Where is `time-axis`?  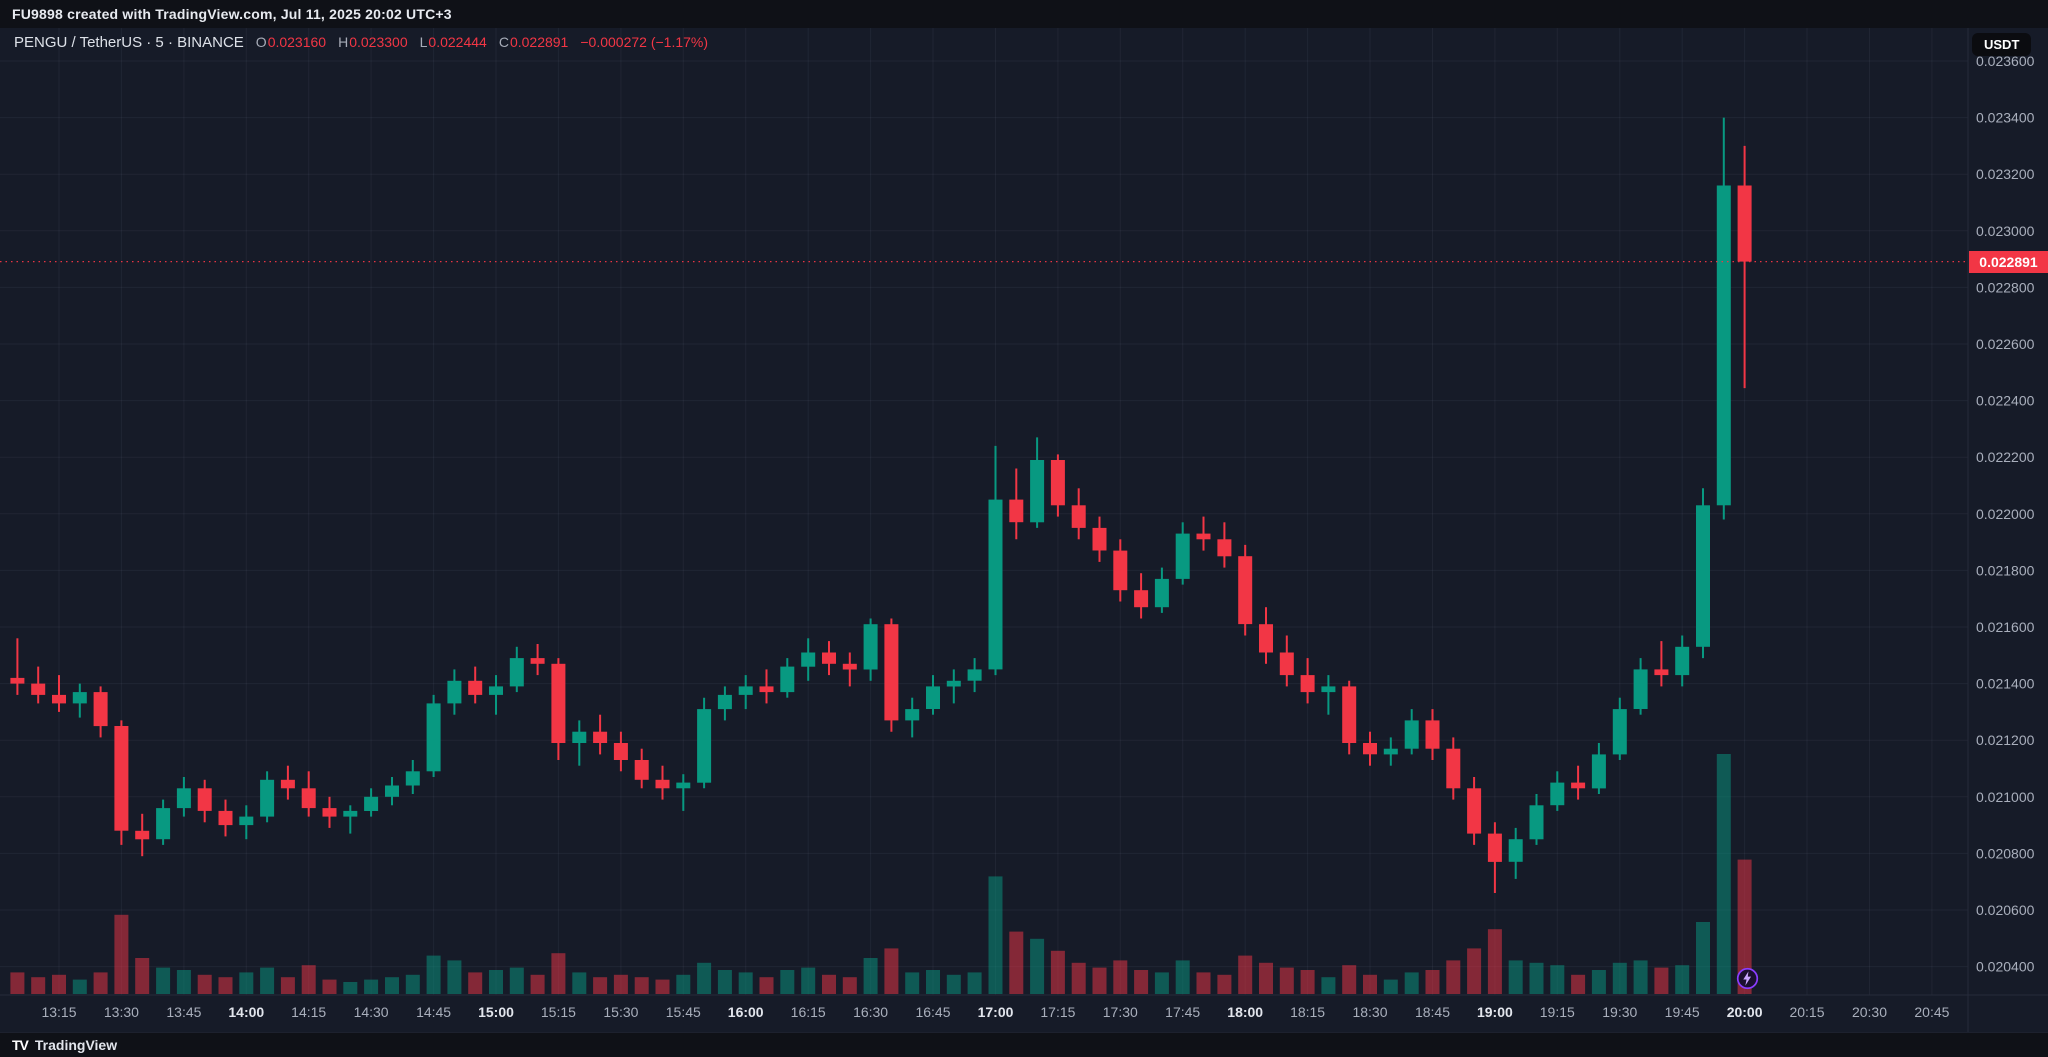
time-axis is located at coordinates (984, 1013).